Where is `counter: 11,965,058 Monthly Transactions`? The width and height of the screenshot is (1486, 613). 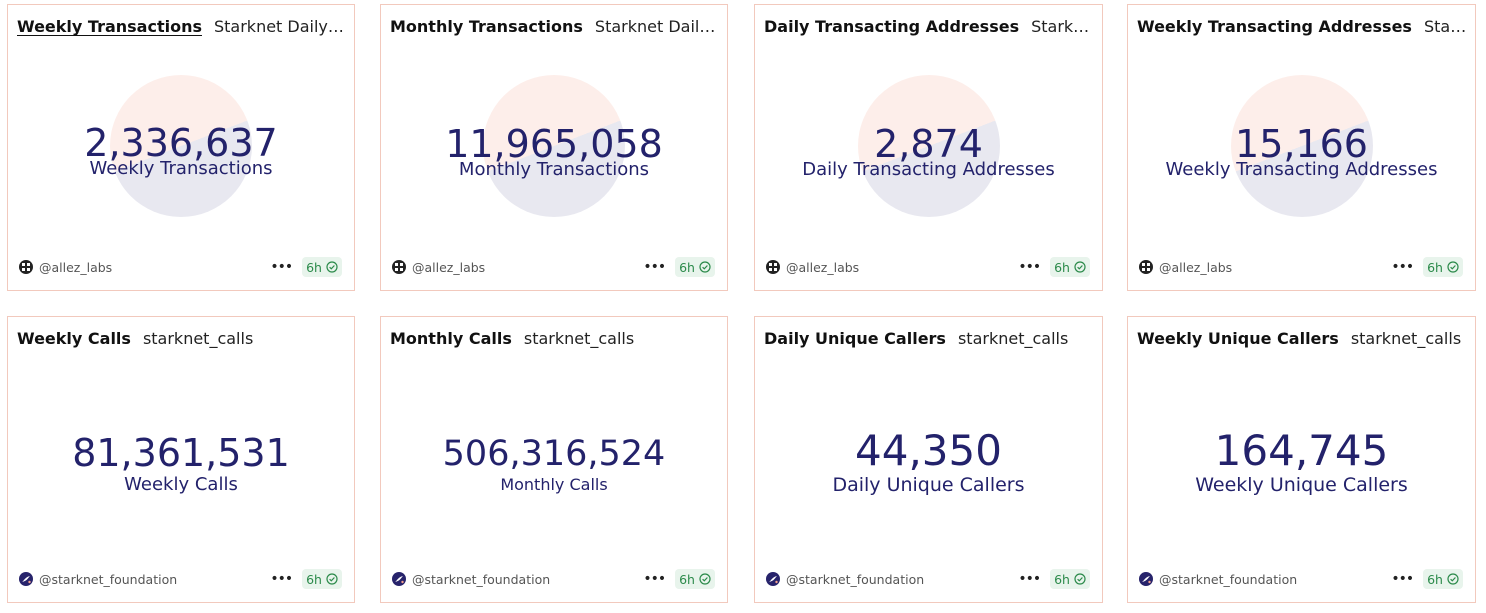
counter: 11,965,058 Monthly Transactions is located at coordinates (554, 151).